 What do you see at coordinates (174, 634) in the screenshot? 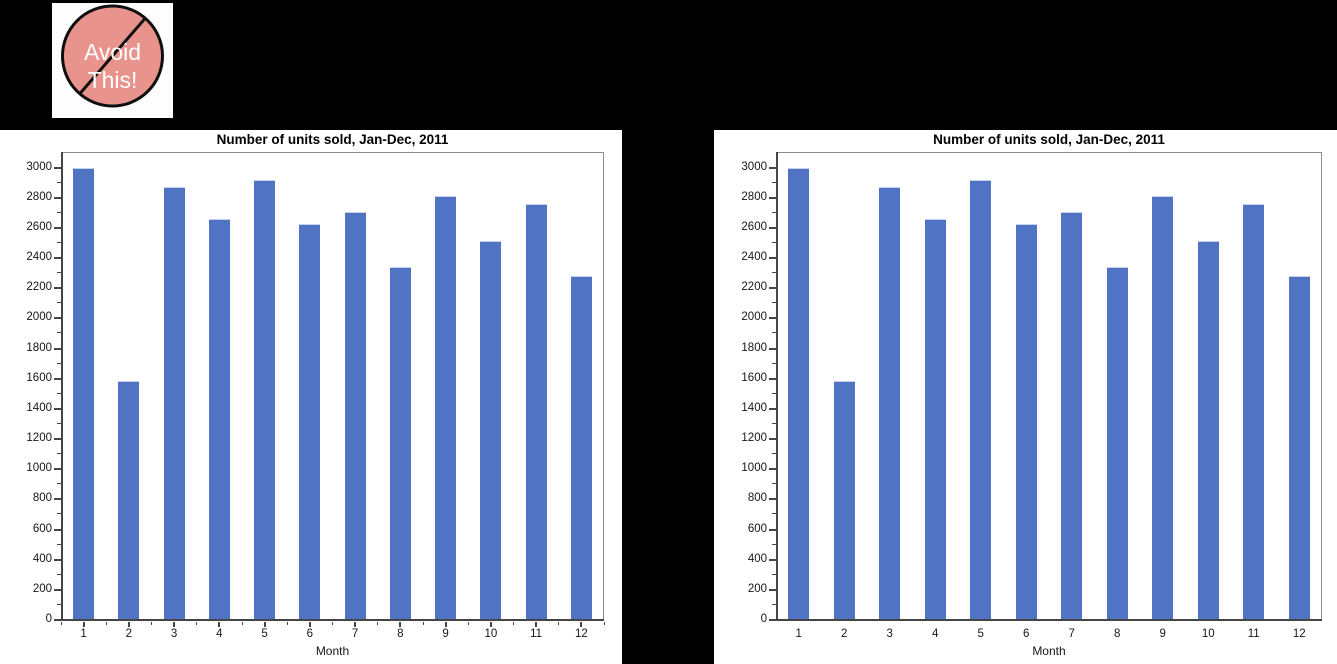
I see `x-axis-label: 3` at bounding box center [174, 634].